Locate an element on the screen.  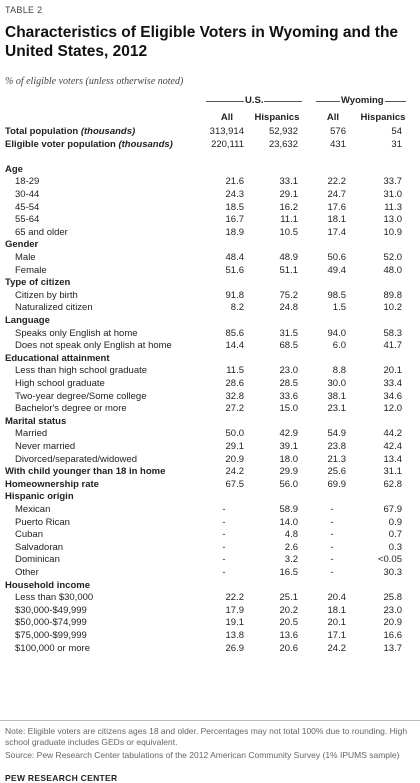
cell-value: 10.5 is located at coordinates (289, 232).